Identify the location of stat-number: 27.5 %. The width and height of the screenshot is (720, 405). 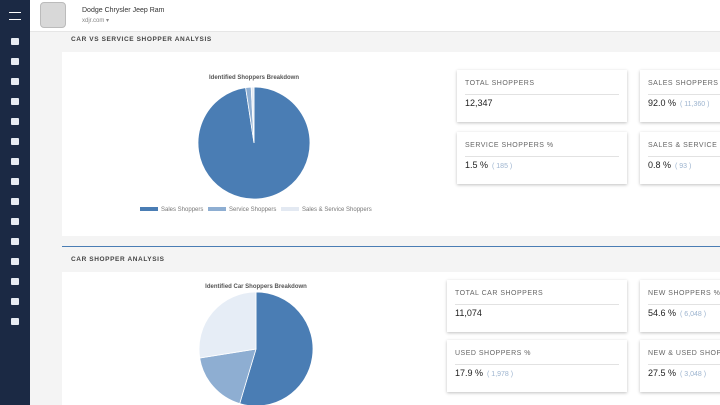
(662, 373).